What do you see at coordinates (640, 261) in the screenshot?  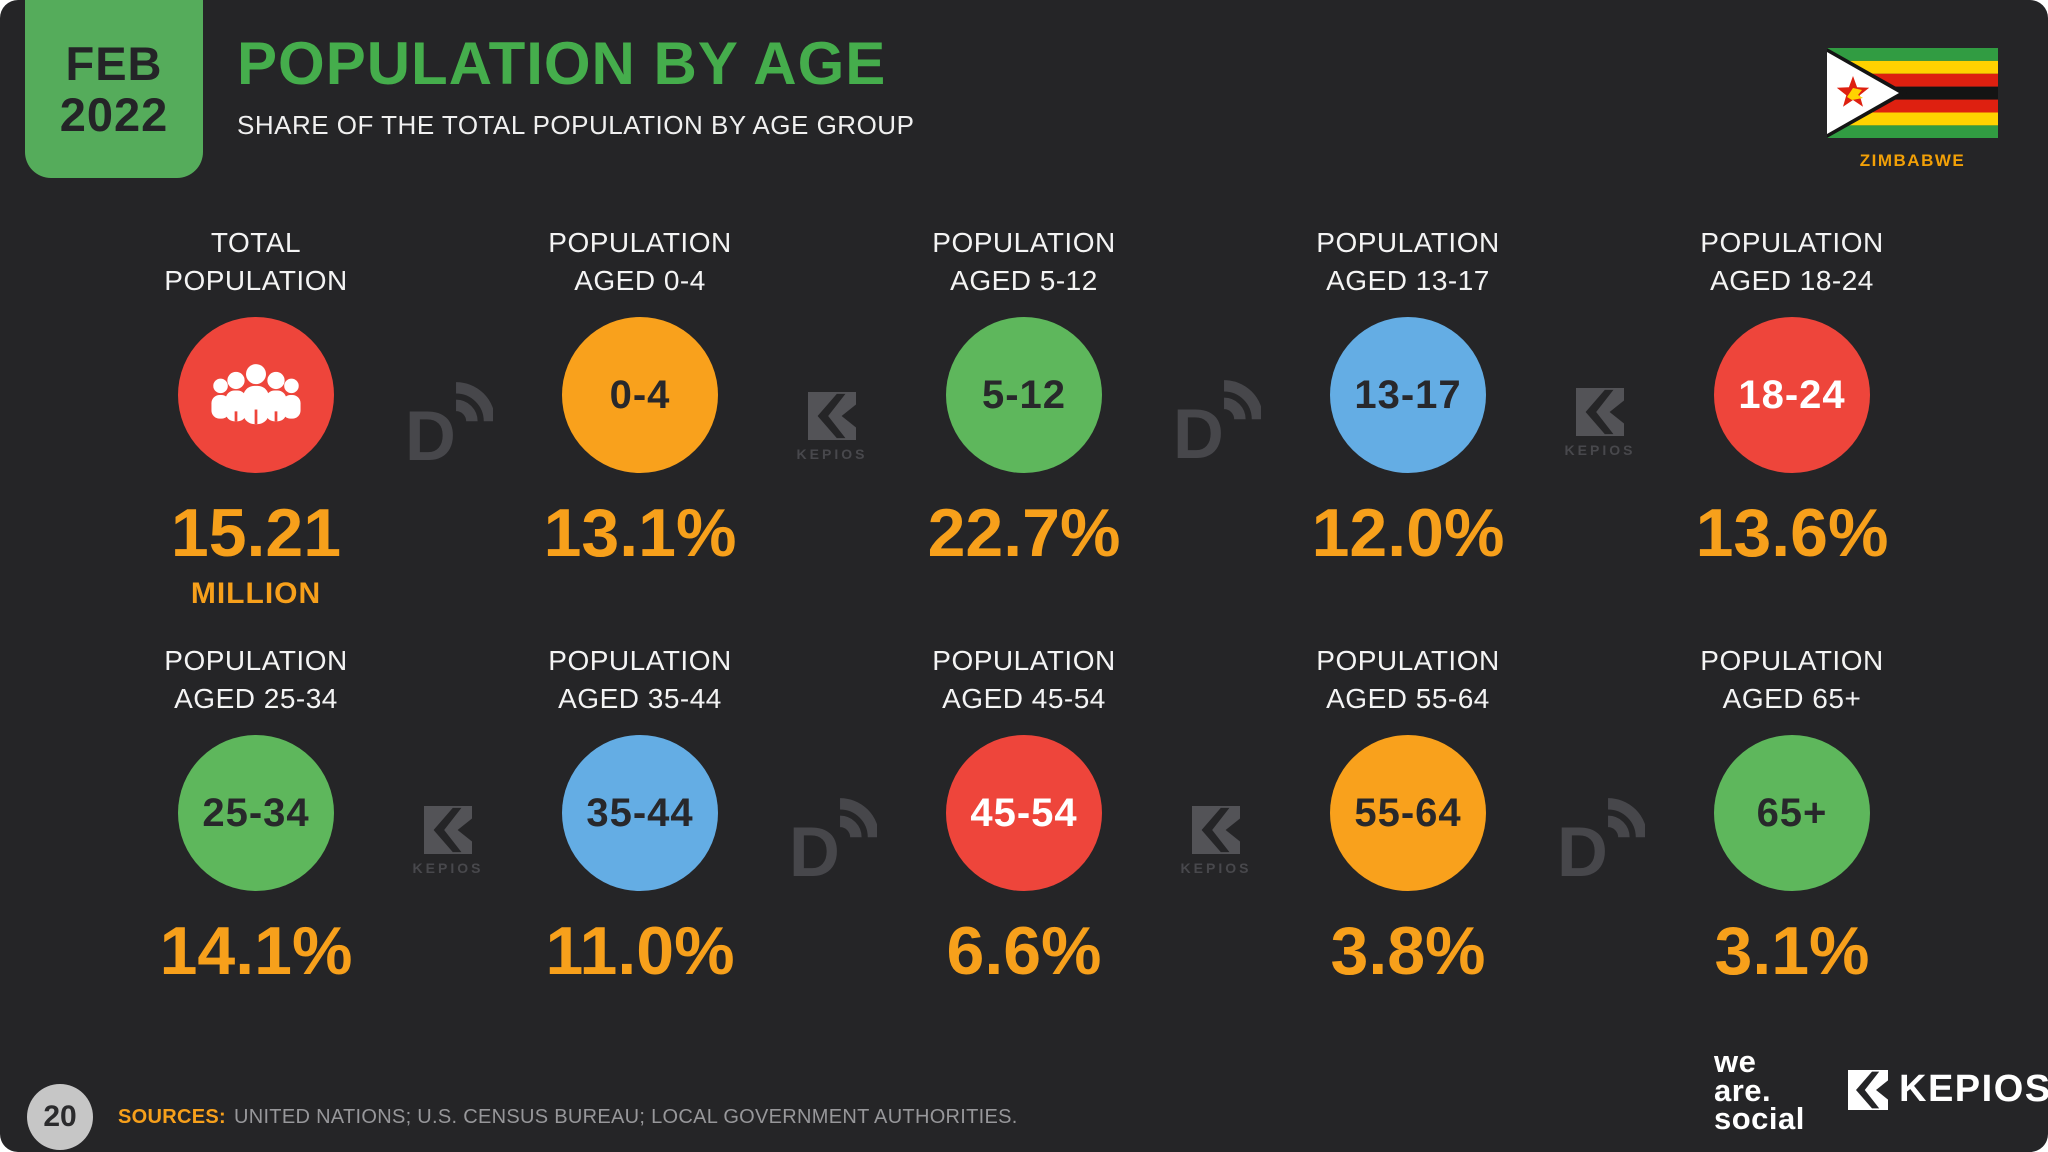 I see `card-label: POPULATION AGED 0-4` at bounding box center [640, 261].